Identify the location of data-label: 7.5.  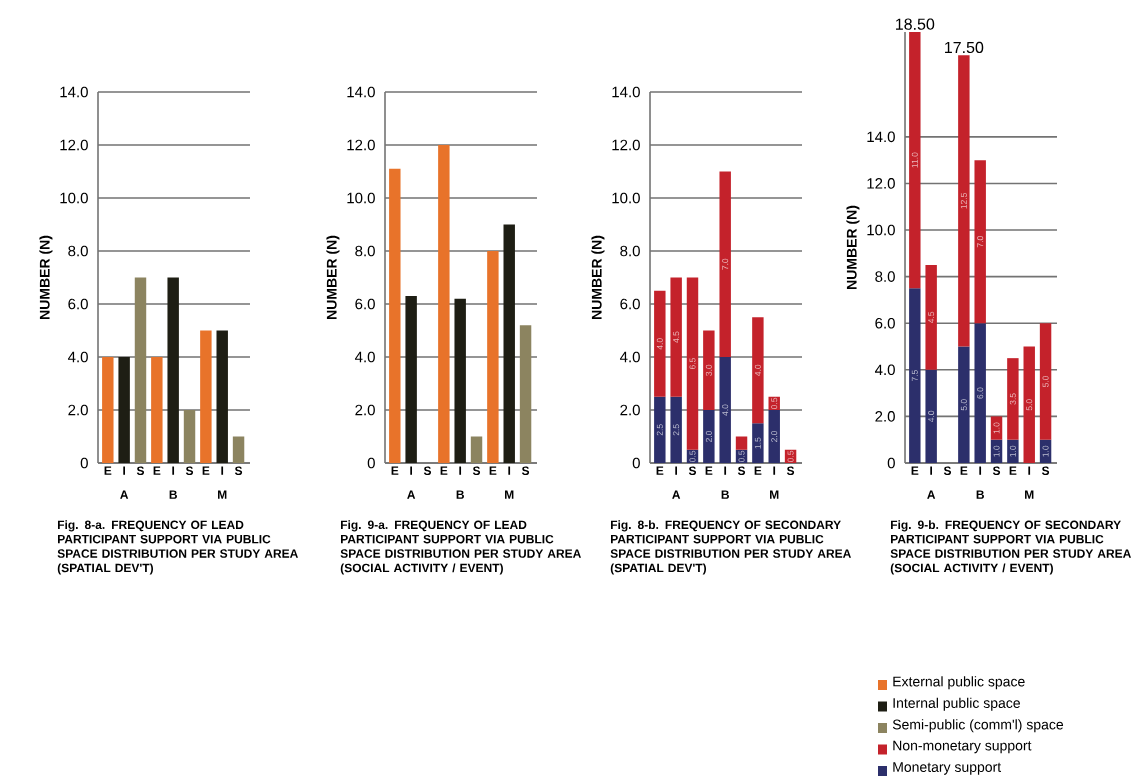
(914, 376).